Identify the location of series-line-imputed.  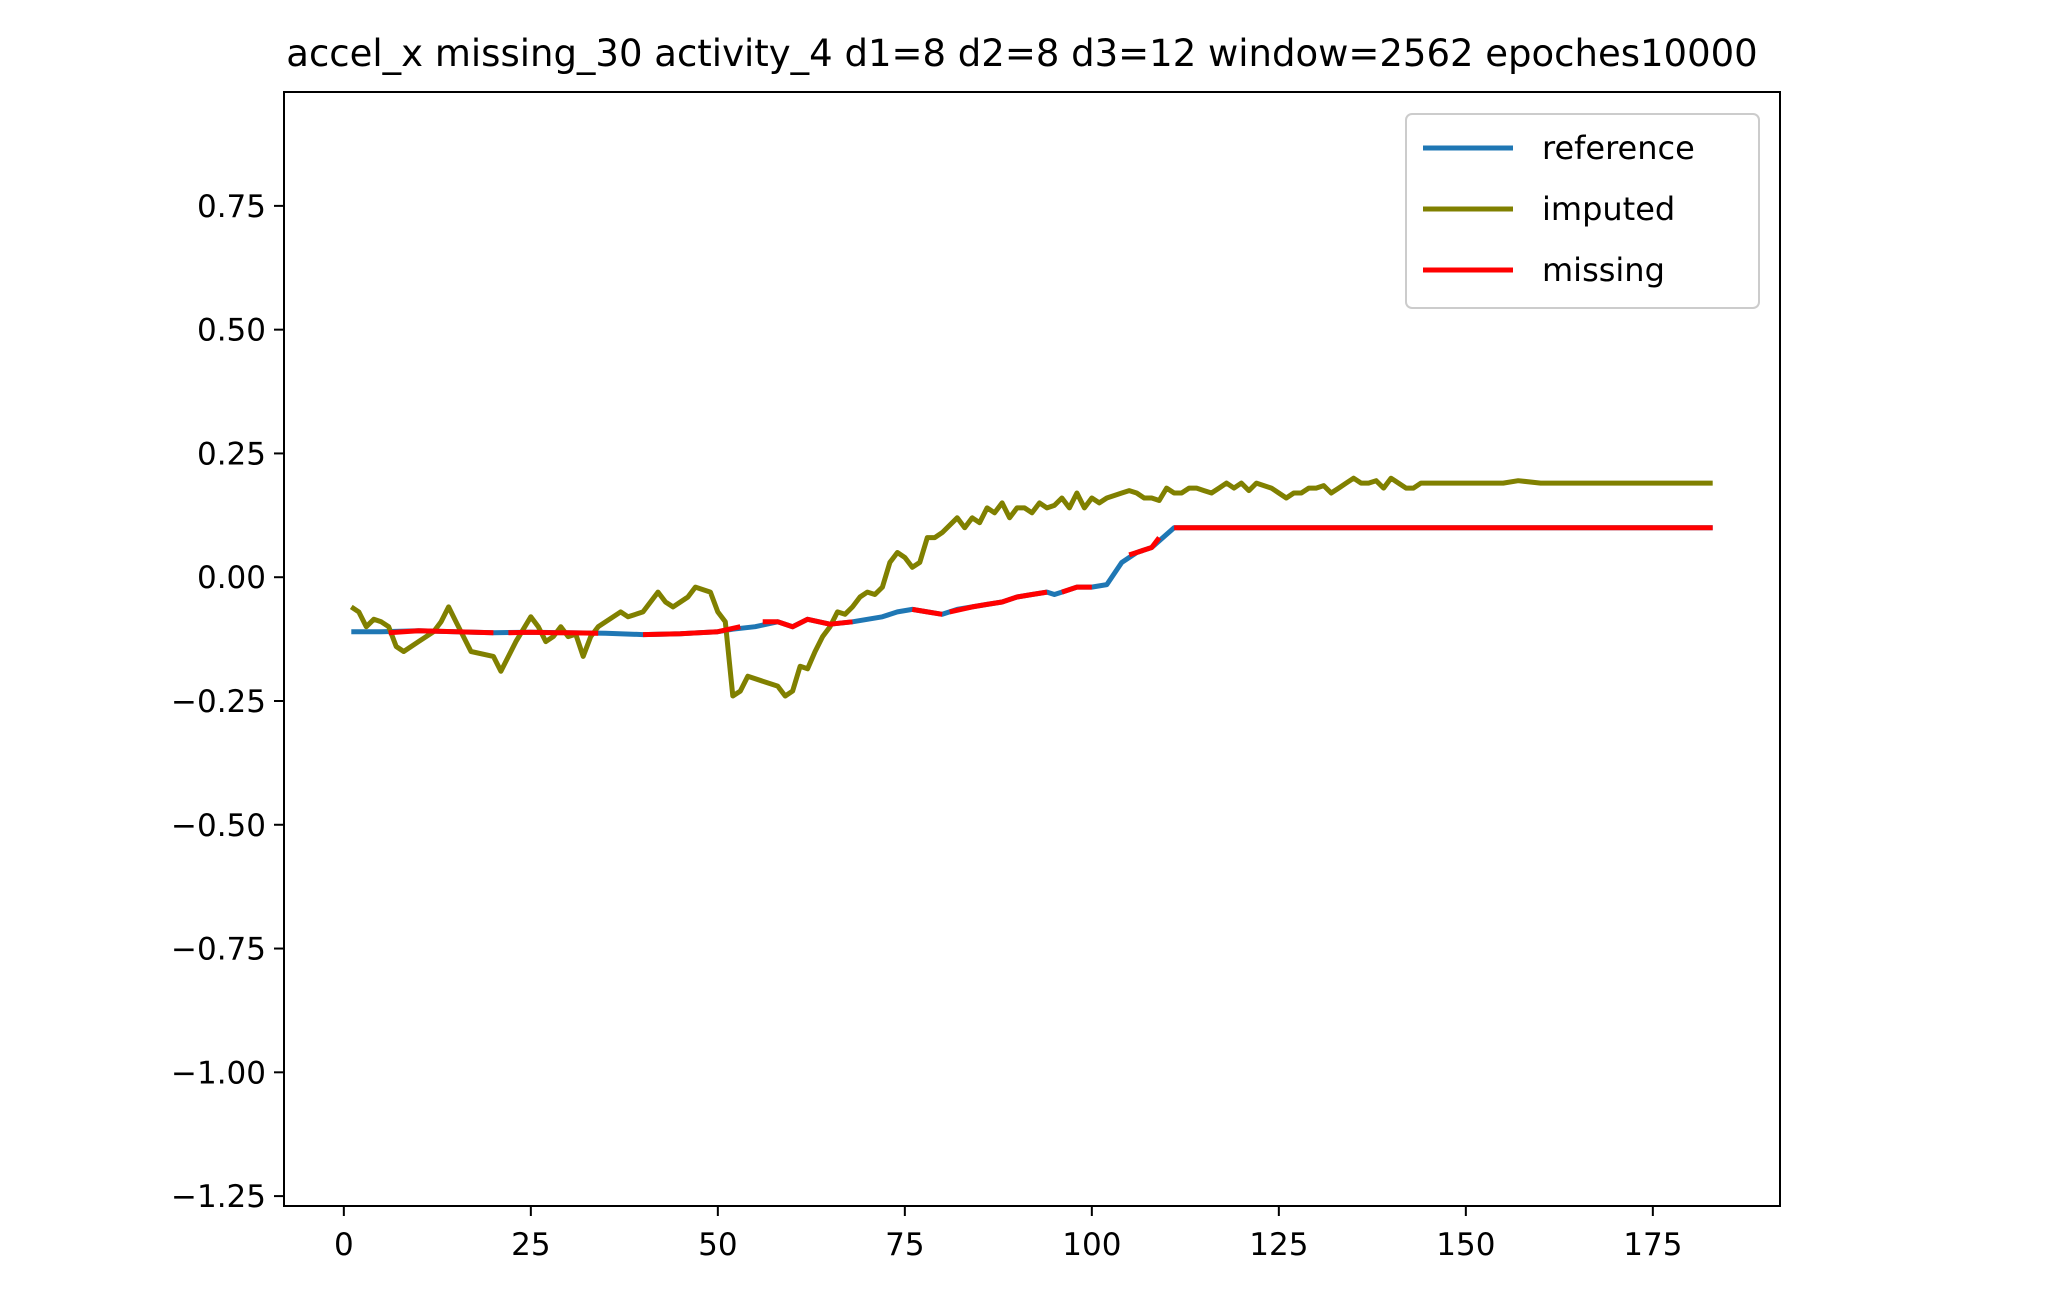
(1031, 587).